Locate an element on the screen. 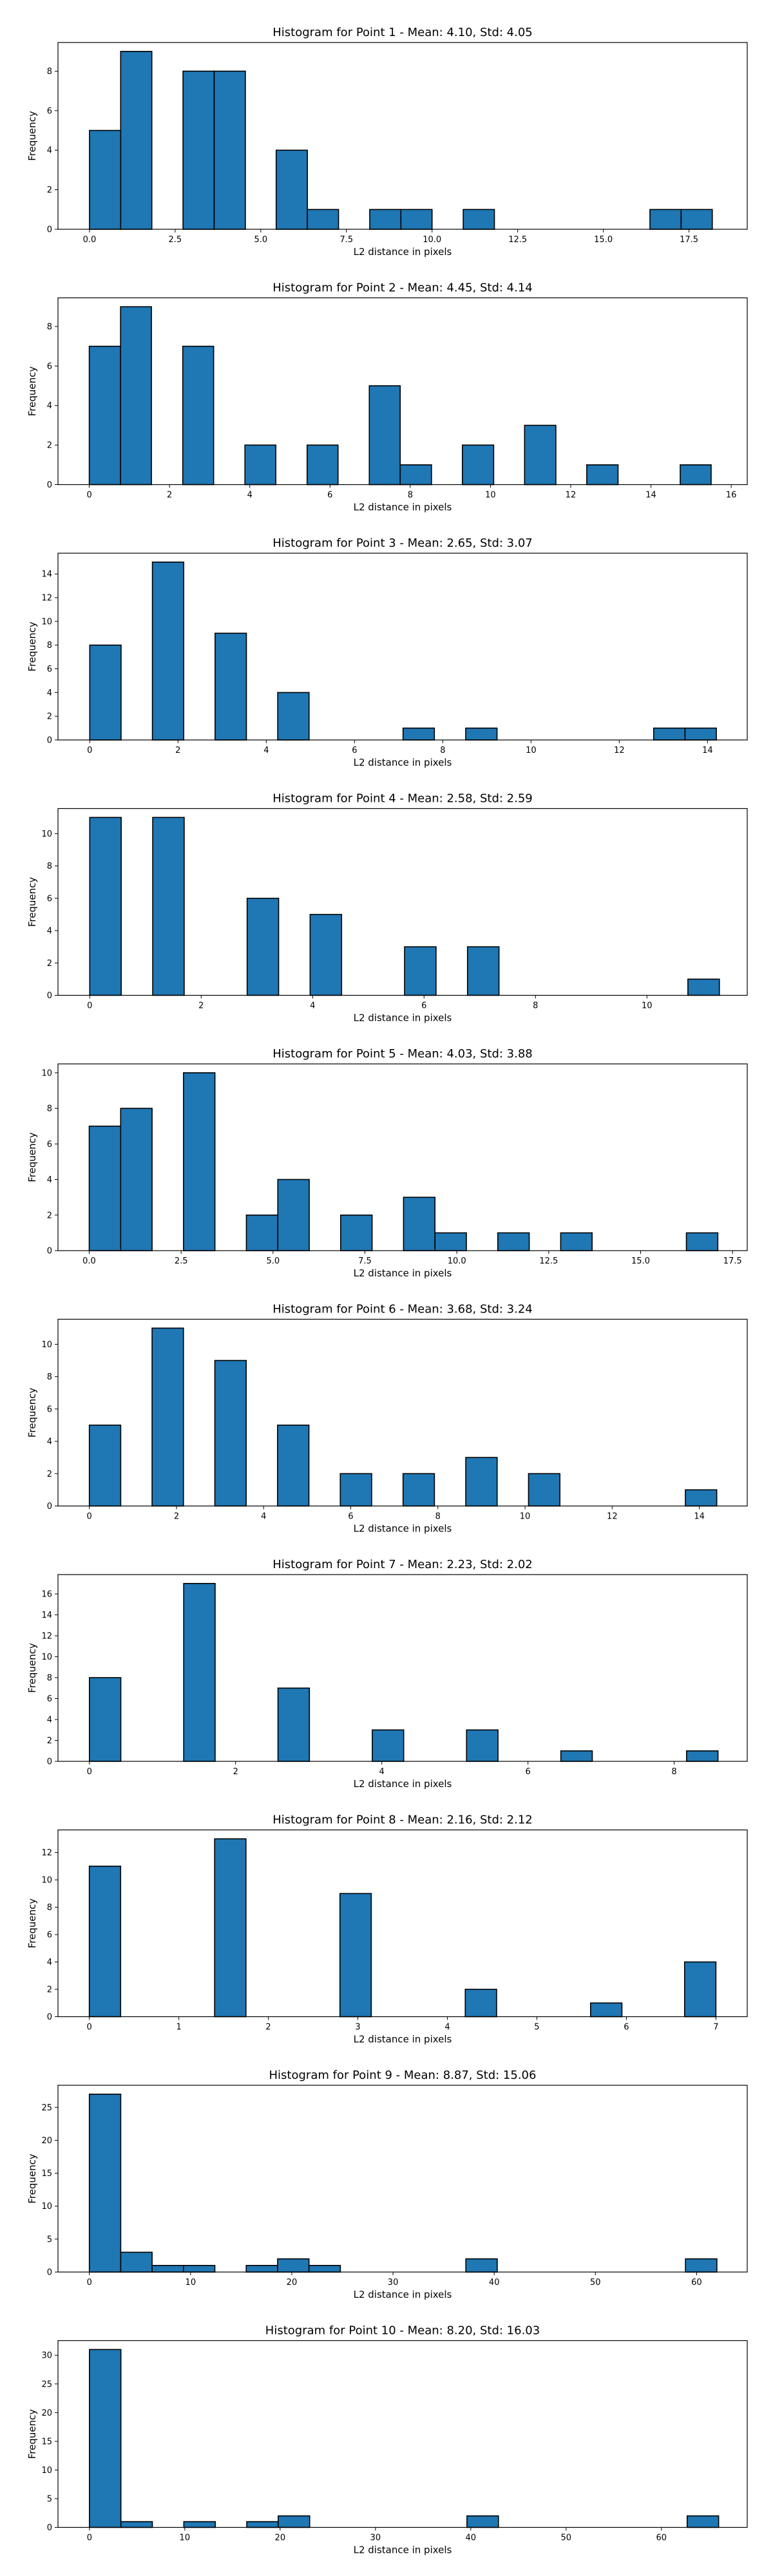 The height and width of the screenshot is (2576, 773). x-tick-label: 7 is located at coordinates (715, 2028).